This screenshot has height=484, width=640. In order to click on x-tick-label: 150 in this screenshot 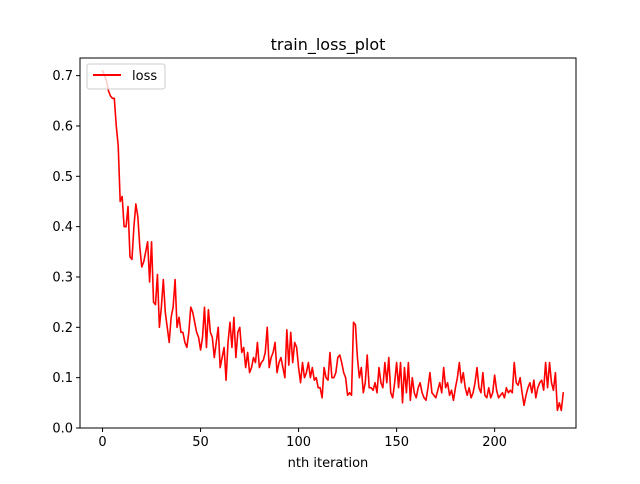, I will do `click(396, 442)`.